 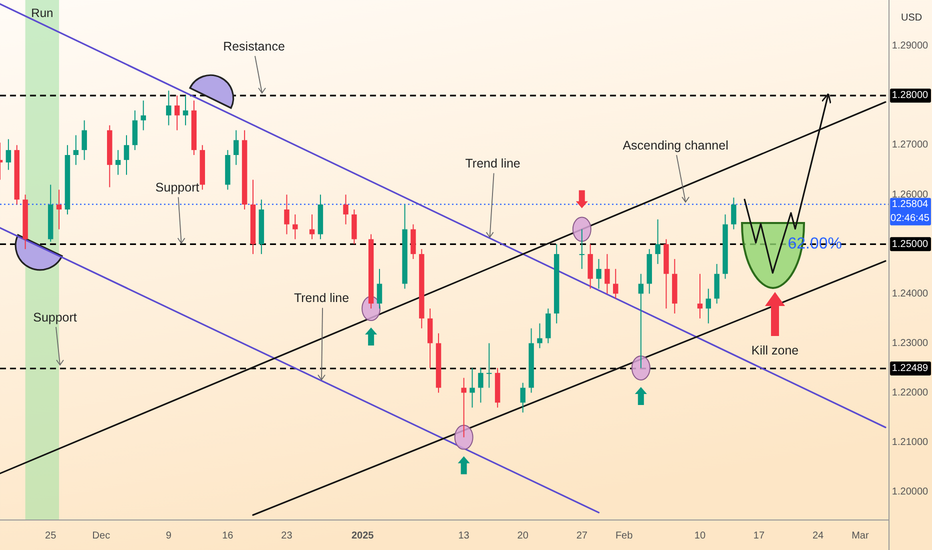 What do you see at coordinates (42, 13) in the screenshot?
I see `band-label: Run` at bounding box center [42, 13].